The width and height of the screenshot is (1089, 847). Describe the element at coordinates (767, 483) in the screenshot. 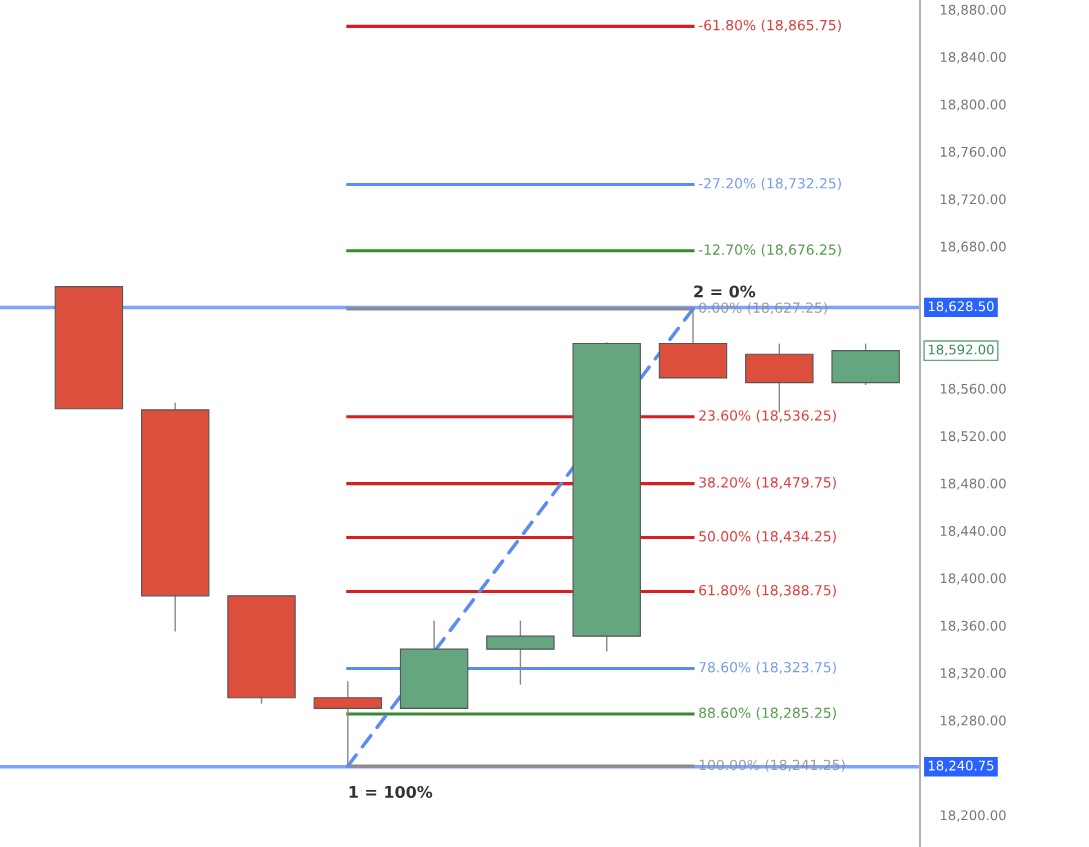

I see `series-label: 38.20% (18,479.75)` at that location.